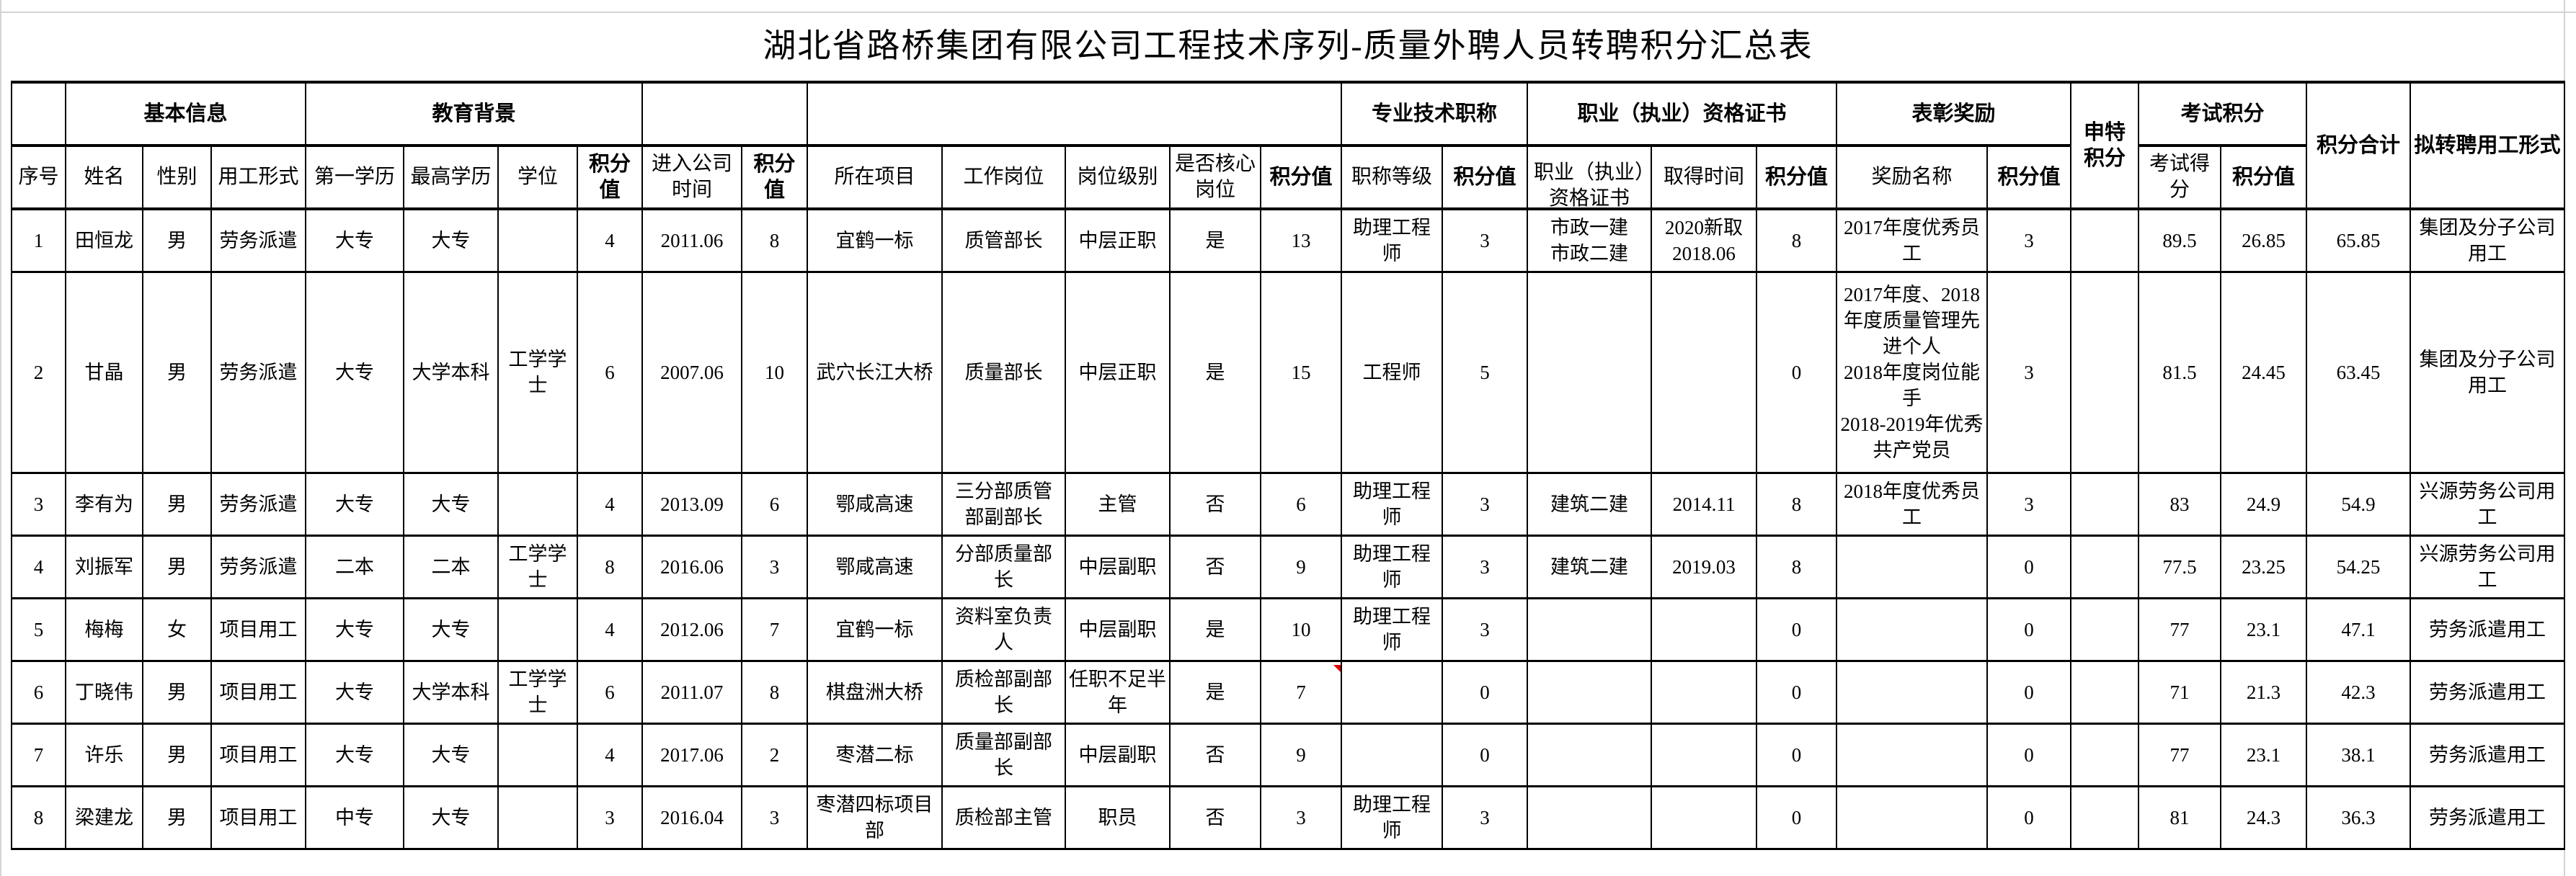 Image resolution: width=2576 pixels, height=876 pixels. Describe the element at coordinates (1704, 177) in the screenshot. I see `column-header: 取得时间` at that location.